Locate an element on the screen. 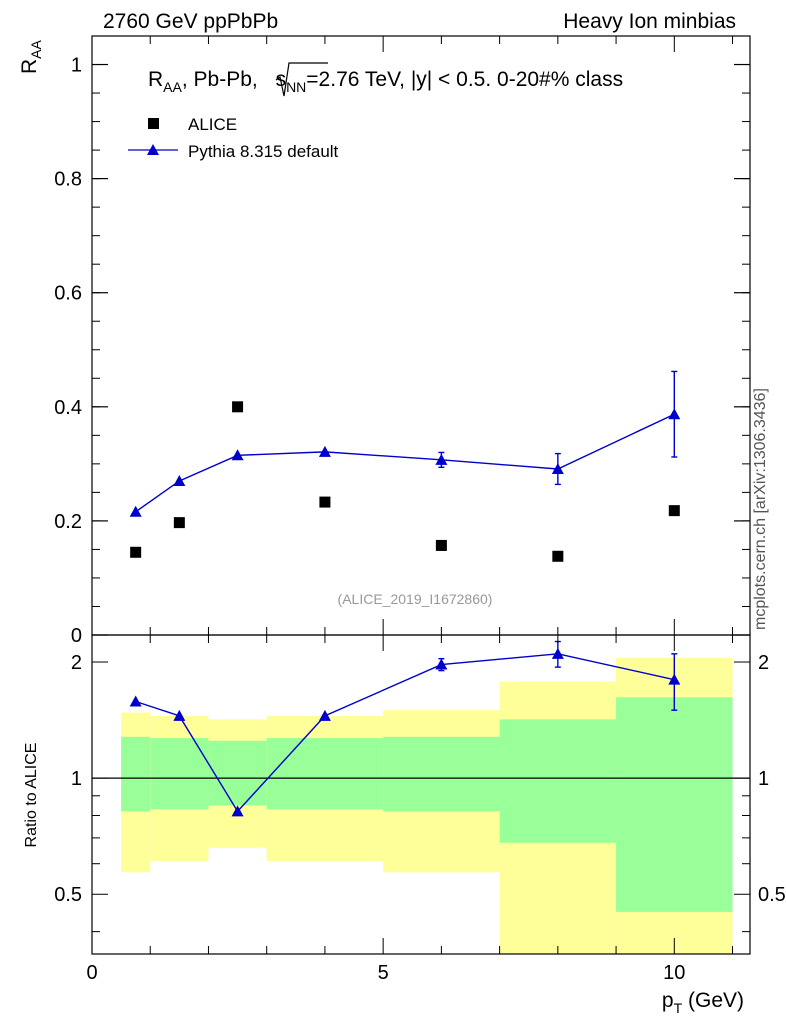 This screenshot has height=1024, width=786. legend-data-label: ALICE is located at coordinates (212, 124).